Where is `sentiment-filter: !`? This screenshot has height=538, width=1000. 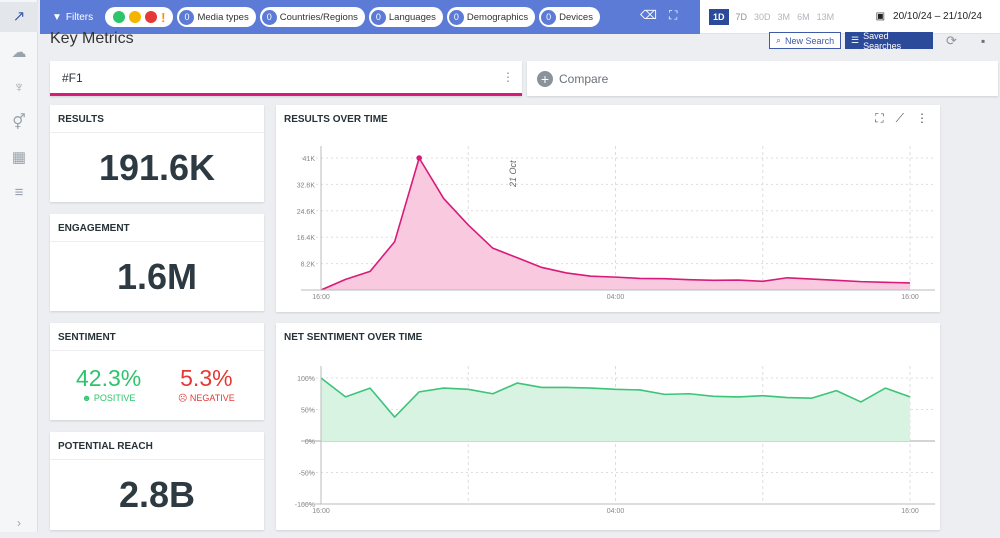
sentiment-filter: ! is located at coordinates (139, 17).